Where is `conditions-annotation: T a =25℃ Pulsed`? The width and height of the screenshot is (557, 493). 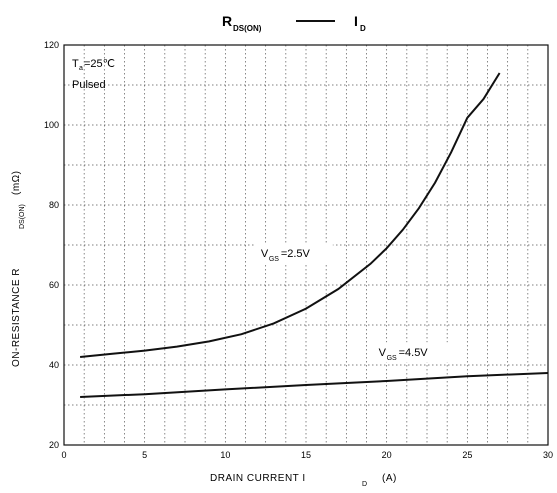 conditions-annotation: T a =25℃ Pulsed is located at coordinates (93, 74).